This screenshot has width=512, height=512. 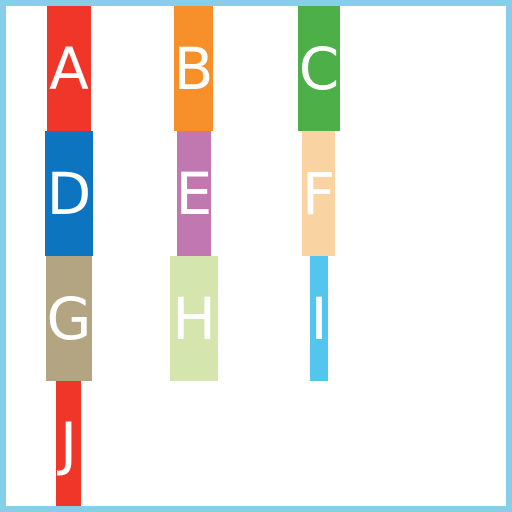 I want to click on tile-c: C, so click(x=319, y=68).